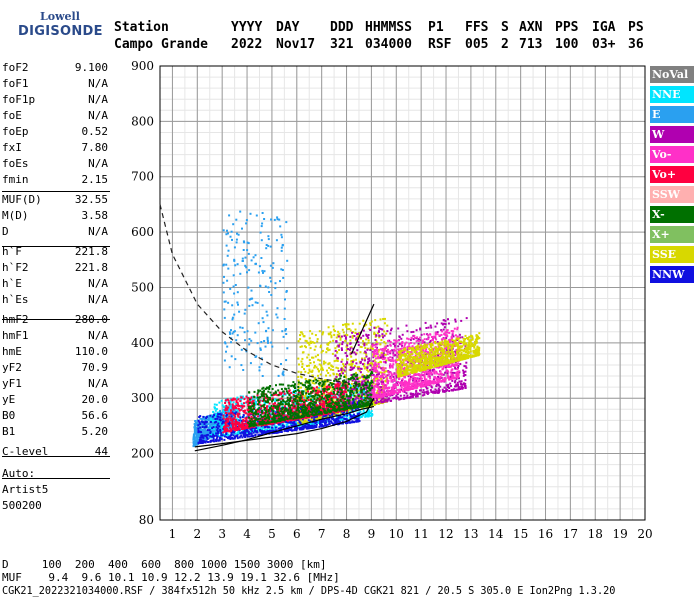 This screenshot has width=700, height=600. I want to click on param-row: MUF(D) 32.55, so click(55, 200).